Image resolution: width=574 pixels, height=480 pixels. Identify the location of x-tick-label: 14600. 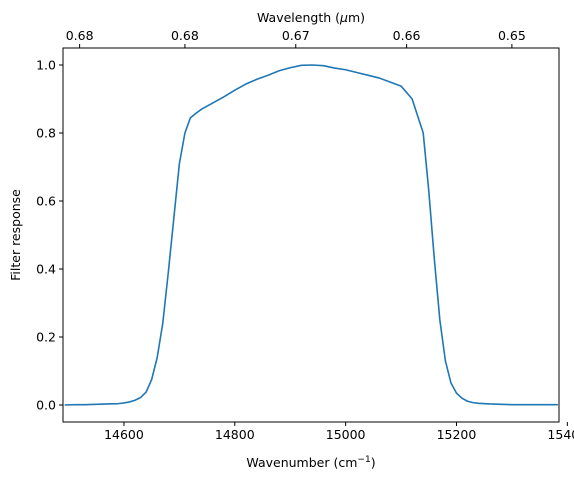
(124, 434).